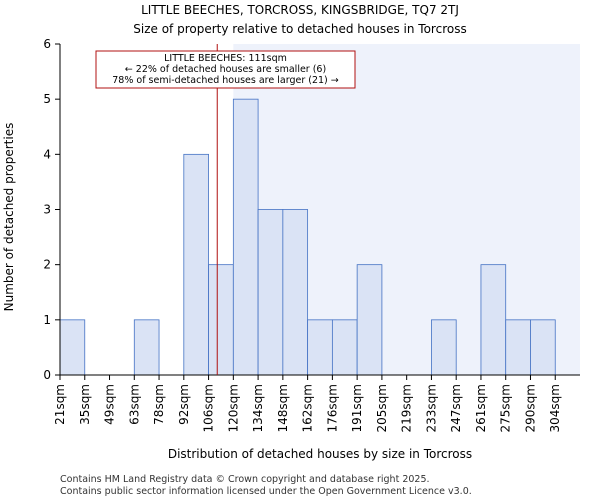 This screenshot has height=504, width=600. What do you see at coordinates (283, 408) in the screenshot?
I see `x-tick-label: 148sqm` at bounding box center [283, 408].